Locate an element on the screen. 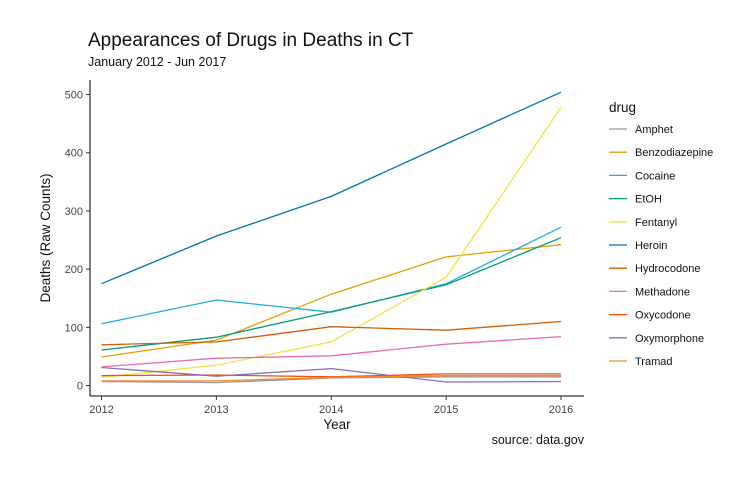 Image resolution: width=745 pixels, height=477 pixels. series-line-cocaine is located at coordinates (331, 275).